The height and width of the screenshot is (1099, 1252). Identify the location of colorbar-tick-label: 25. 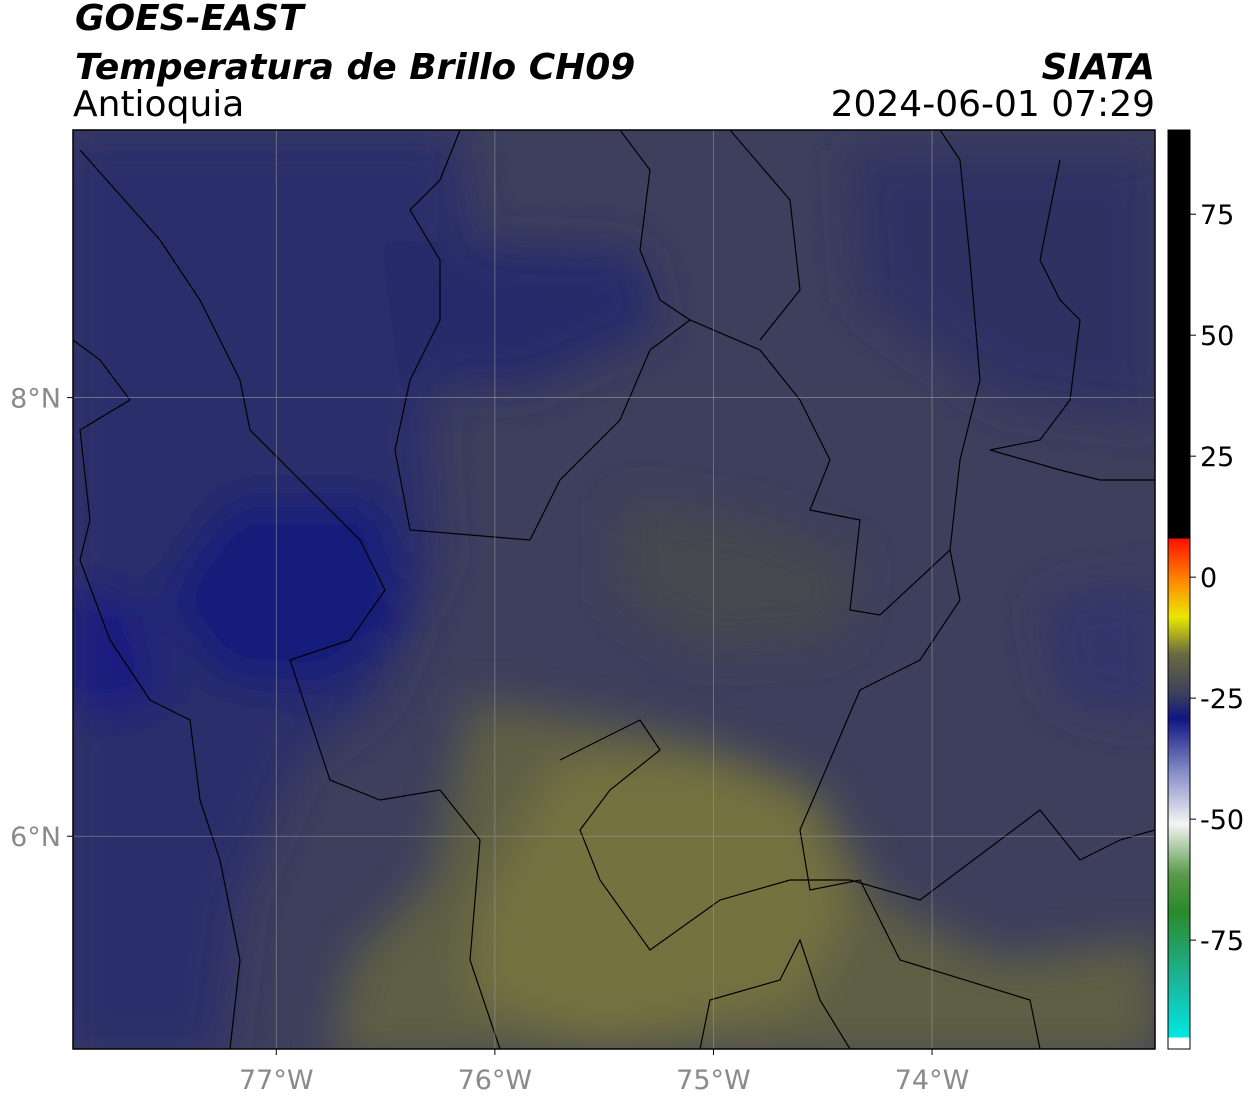
(1217, 457).